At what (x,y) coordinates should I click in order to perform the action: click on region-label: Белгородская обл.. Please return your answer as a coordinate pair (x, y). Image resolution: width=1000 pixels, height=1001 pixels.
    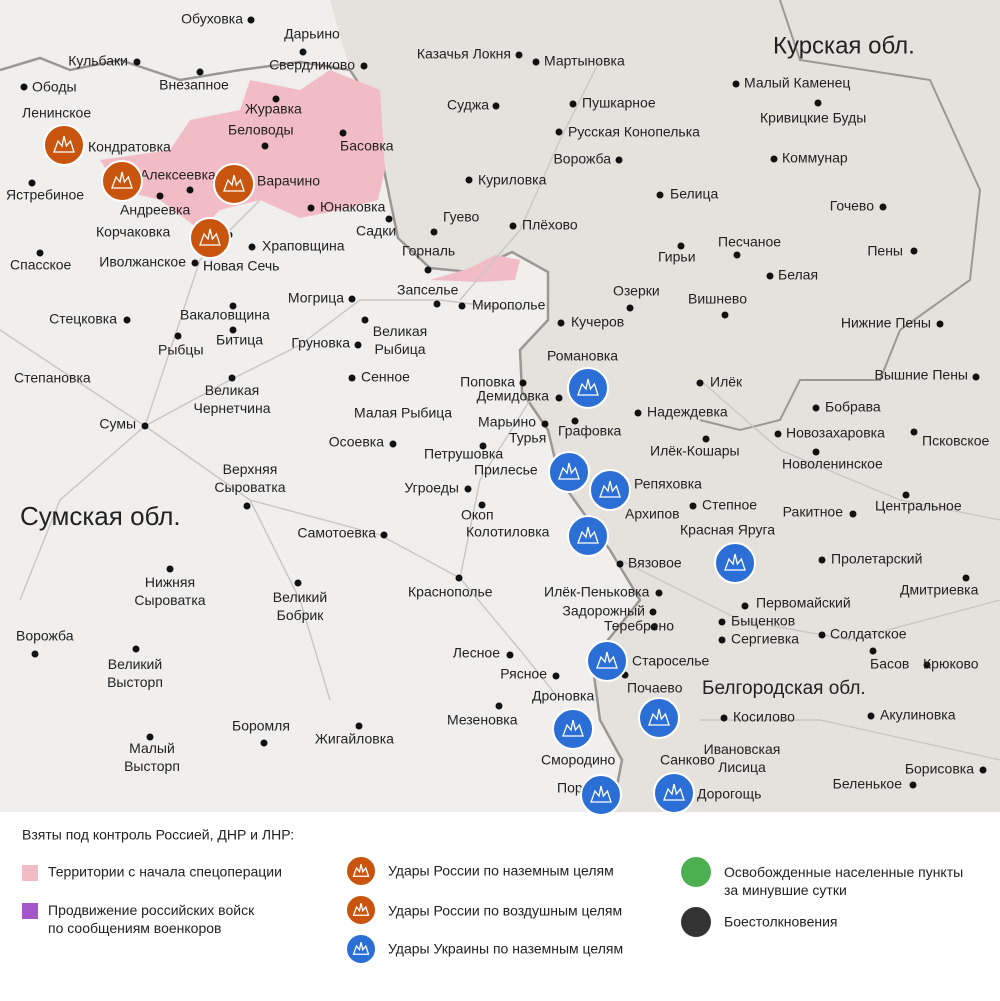
    Looking at the image, I should click on (784, 688).